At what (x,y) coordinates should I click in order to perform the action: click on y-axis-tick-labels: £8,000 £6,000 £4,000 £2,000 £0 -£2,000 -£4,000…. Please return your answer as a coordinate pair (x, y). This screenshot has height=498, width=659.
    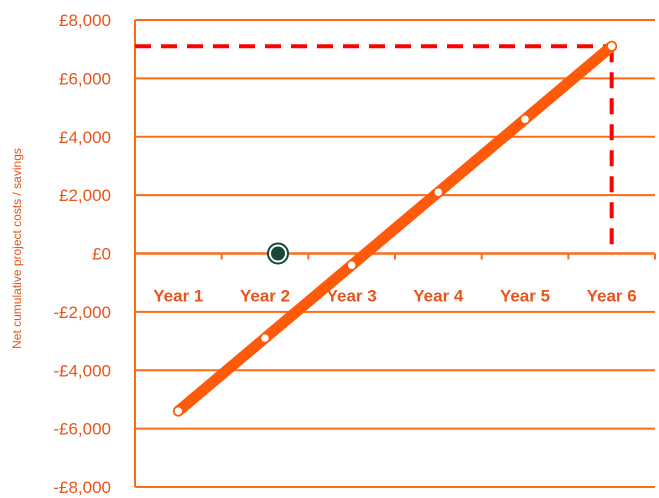
    Looking at the image, I should click on (82, 254).